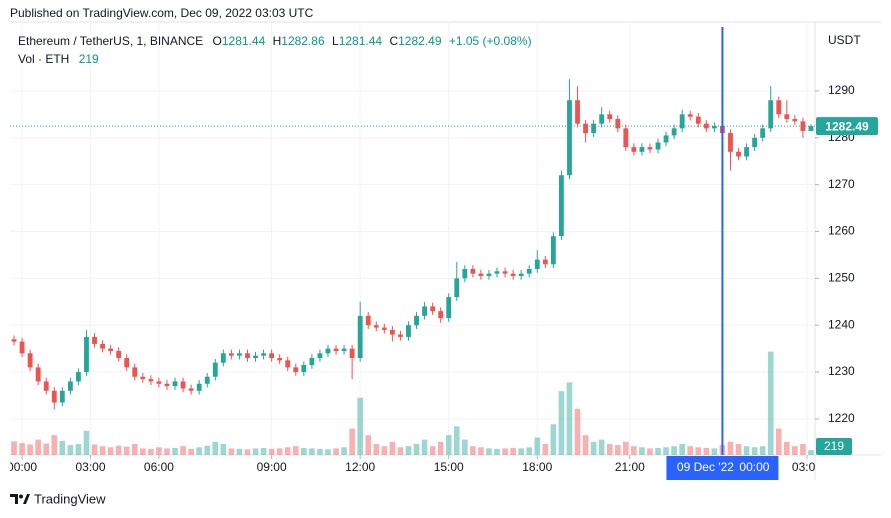  What do you see at coordinates (705, 467) in the screenshot?
I see `crosshair-date: 09 Dec '22` at bounding box center [705, 467].